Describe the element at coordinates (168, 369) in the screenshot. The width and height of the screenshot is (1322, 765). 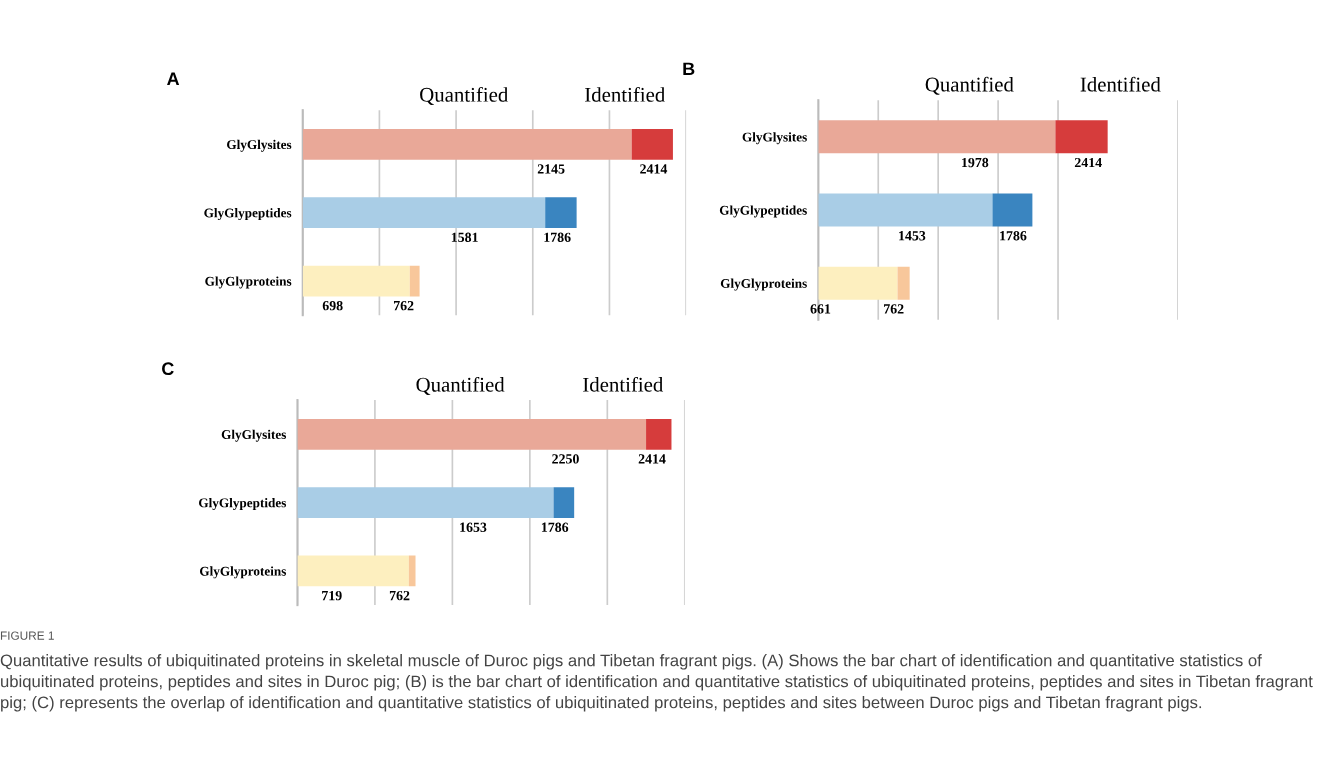
I see `chart-title: C` at that location.